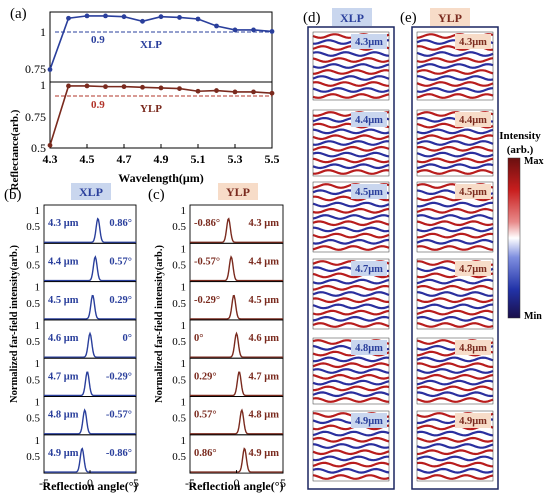  I want to click on field-map-wavelength: 4.8μm, so click(369, 348).